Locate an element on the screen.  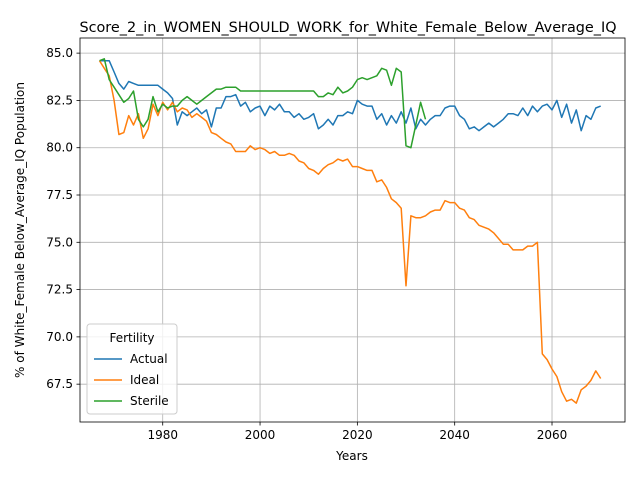
x-tick-label: 2060 is located at coordinates (552, 435).